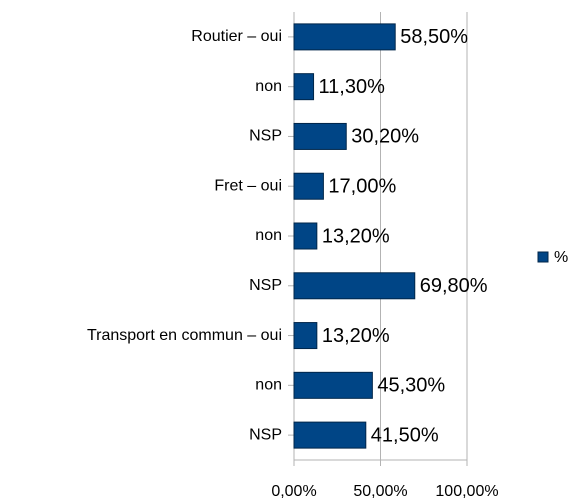  I want to click on data-label: 45,30%, so click(411, 386).